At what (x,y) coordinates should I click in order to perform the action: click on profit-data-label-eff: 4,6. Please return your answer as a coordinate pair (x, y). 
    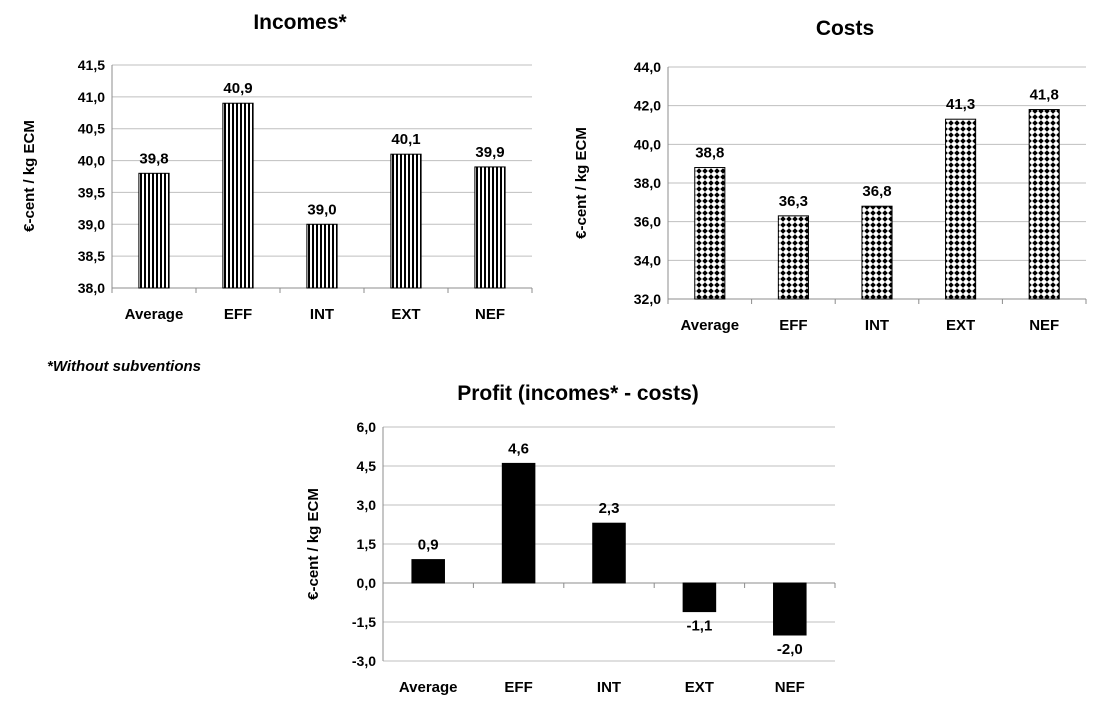
    Looking at the image, I should click on (518, 448).